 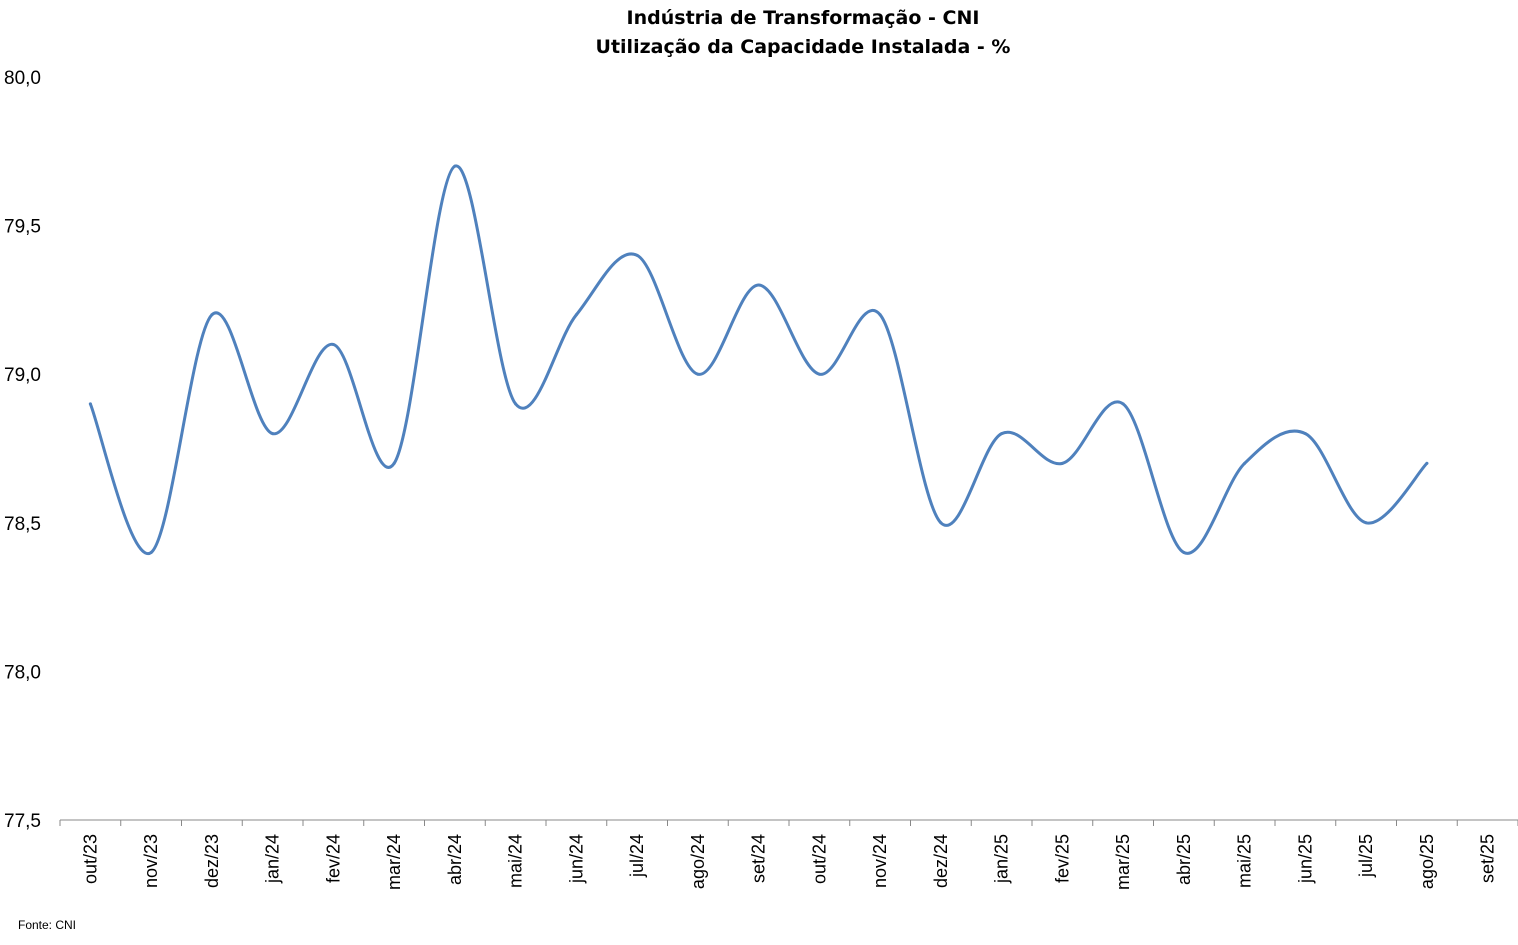 What do you see at coordinates (273, 859) in the screenshot?
I see `x-tick-label: jan/24` at bounding box center [273, 859].